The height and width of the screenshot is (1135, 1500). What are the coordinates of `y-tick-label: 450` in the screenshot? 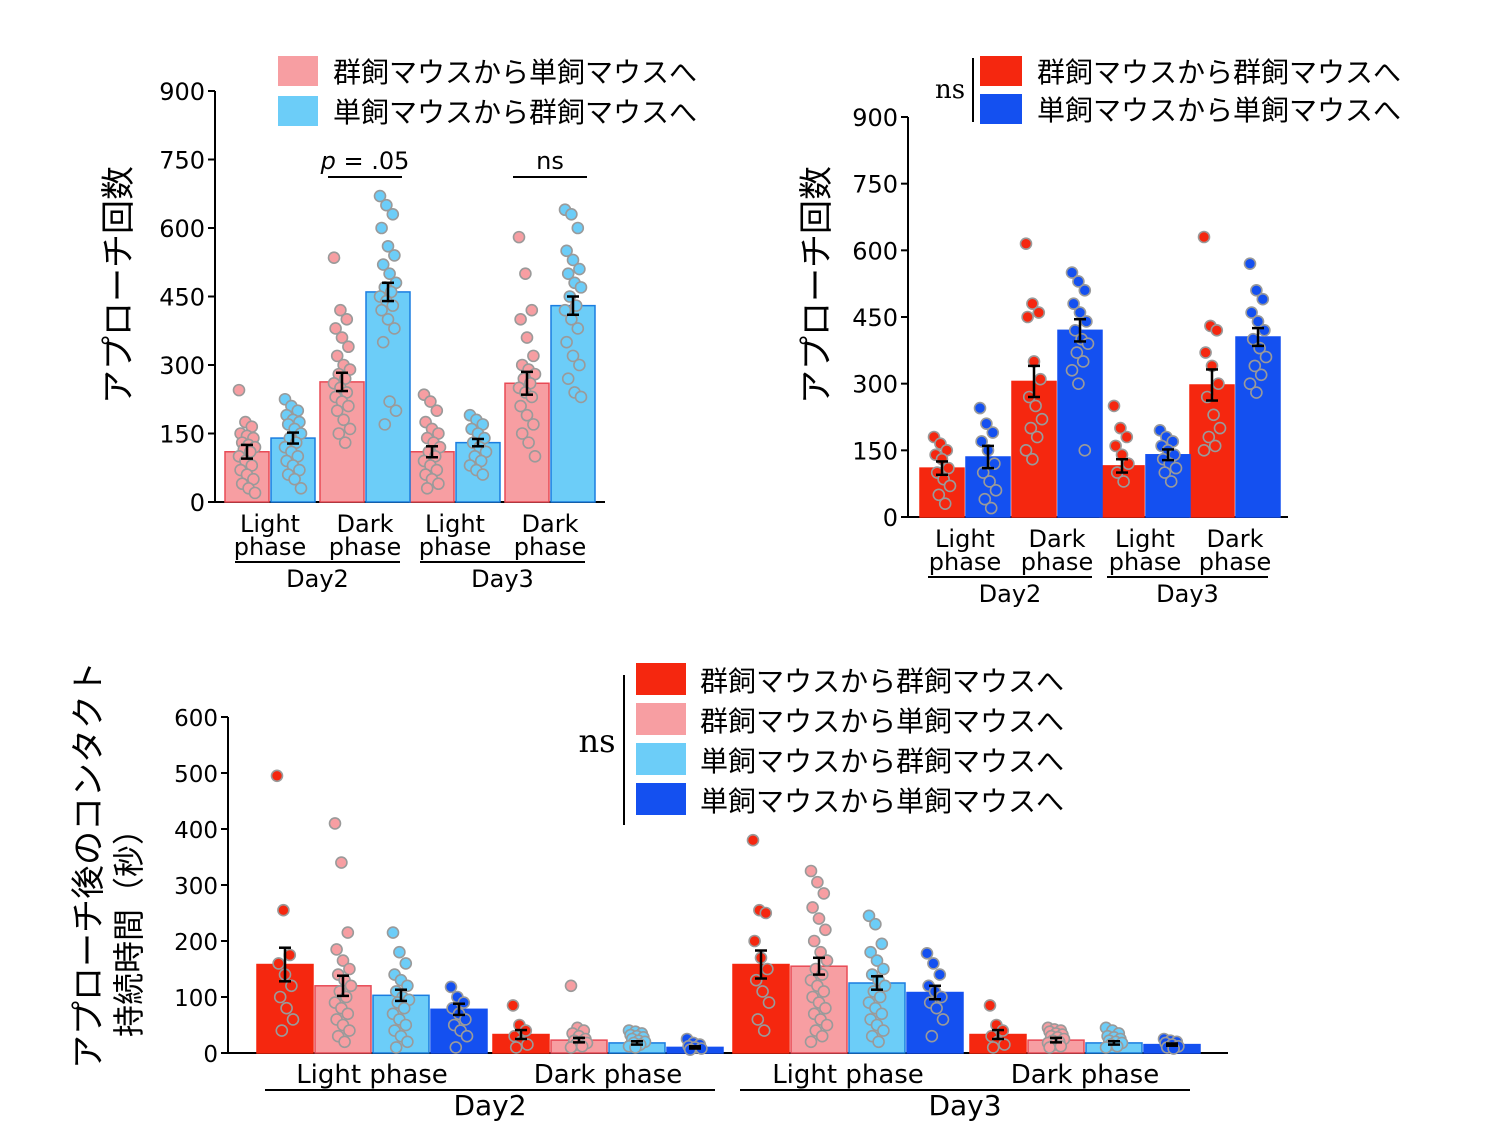 It's located at (875, 318).